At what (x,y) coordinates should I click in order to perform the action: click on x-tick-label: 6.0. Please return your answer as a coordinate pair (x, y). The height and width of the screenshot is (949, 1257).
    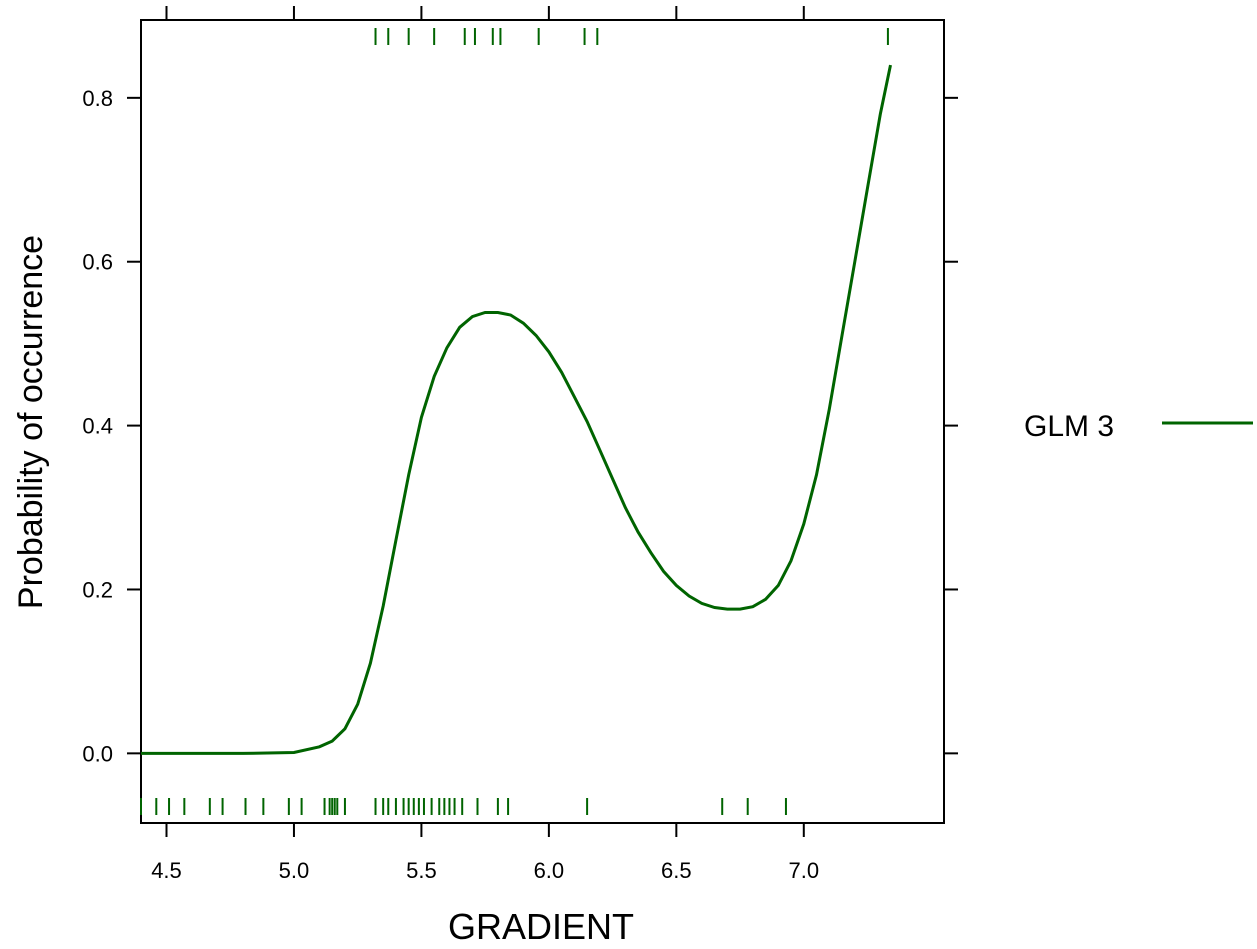
    Looking at the image, I should click on (549, 870).